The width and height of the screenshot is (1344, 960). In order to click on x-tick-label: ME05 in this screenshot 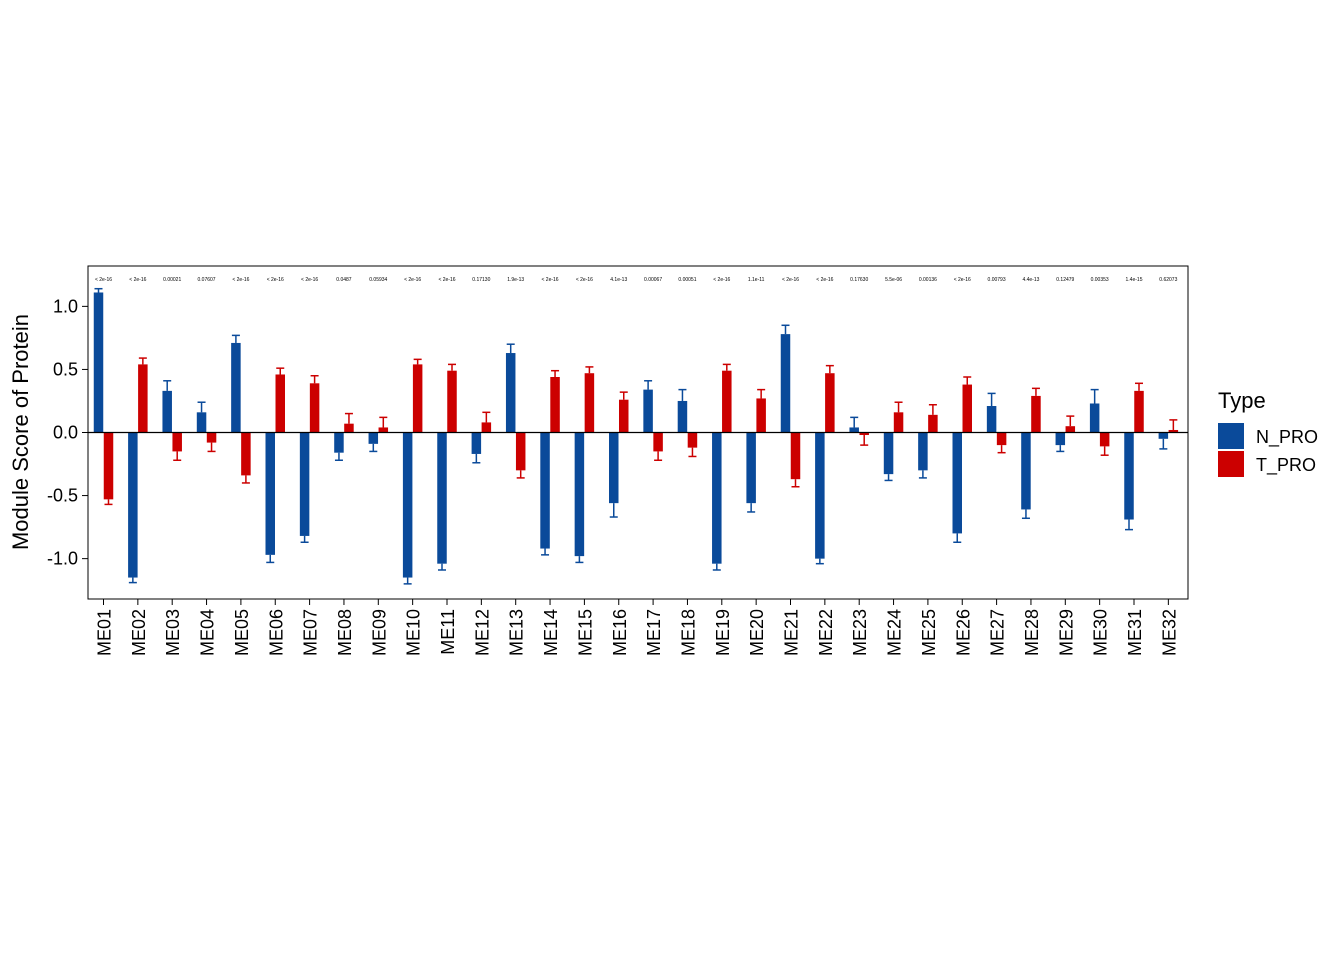, I will do `click(242, 632)`.